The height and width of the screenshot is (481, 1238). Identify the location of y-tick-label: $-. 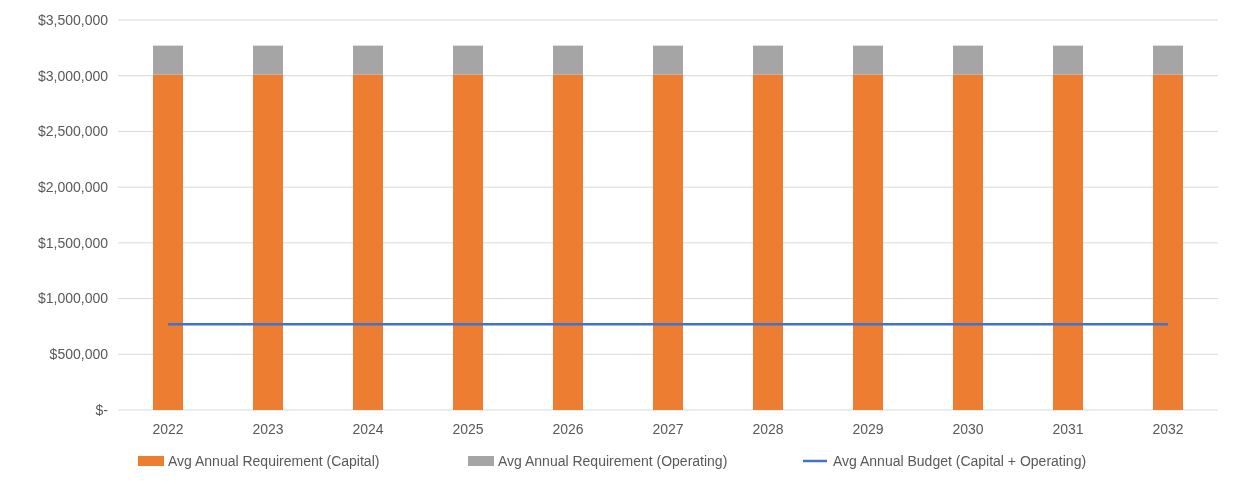
(102, 409).